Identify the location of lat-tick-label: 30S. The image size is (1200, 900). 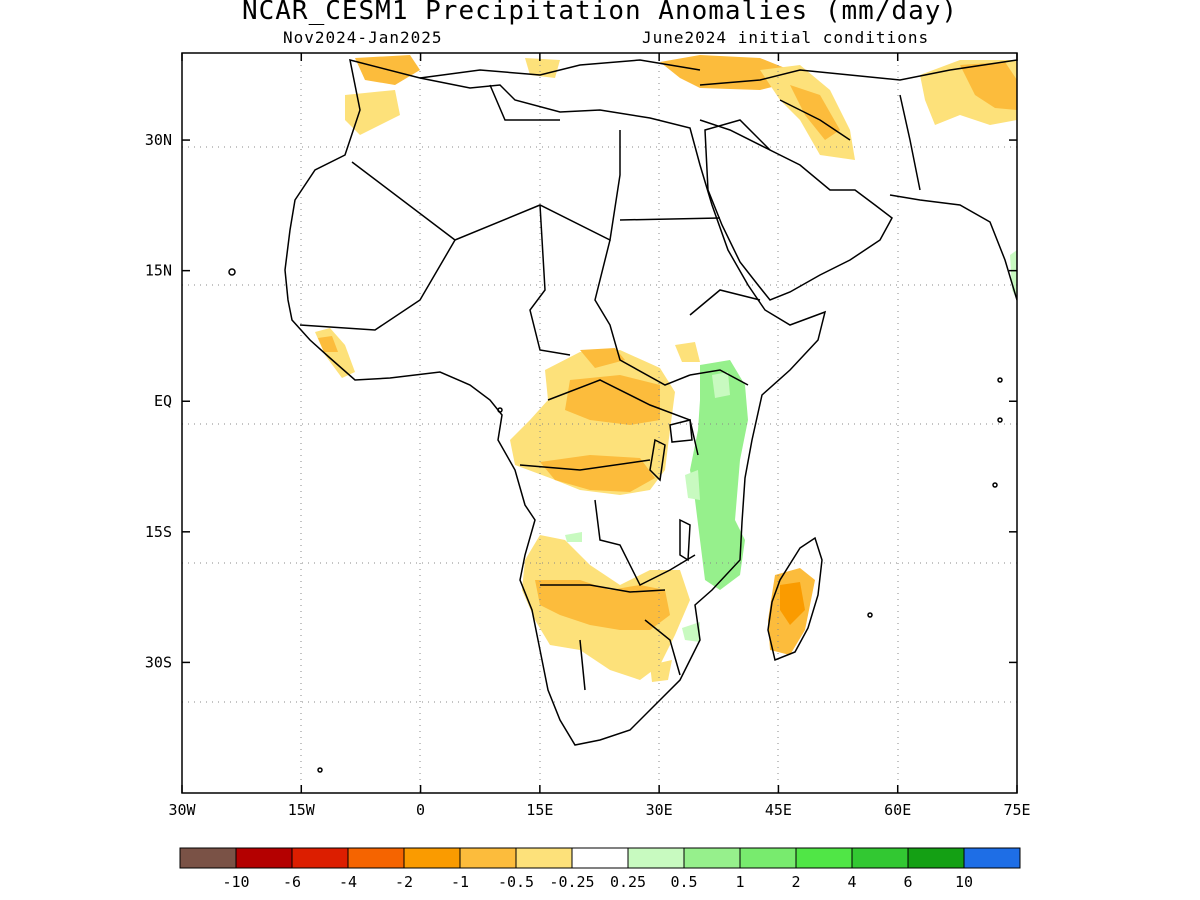
(158, 662).